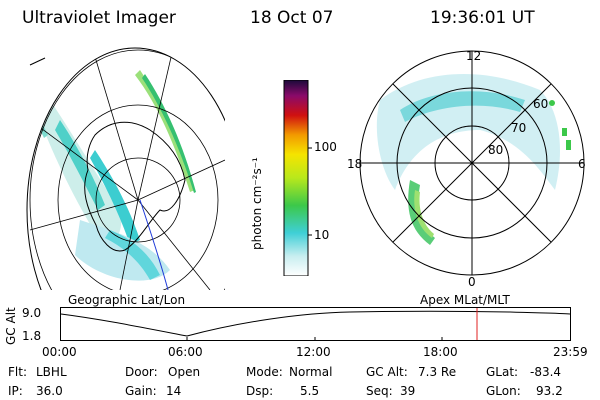 Image resolution: width=600 pixels, height=400 pixels. What do you see at coordinates (141, 372) in the screenshot?
I see `door-label: Door:` at bounding box center [141, 372].